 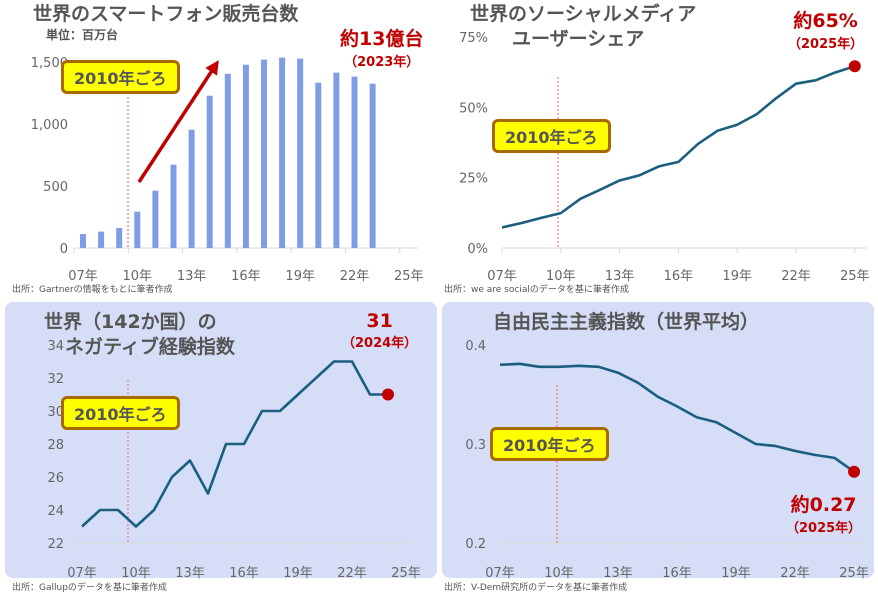 What do you see at coordinates (64, 249) in the screenshot?
I see `y-tick-label: 0` at bounding box center [64, 249].